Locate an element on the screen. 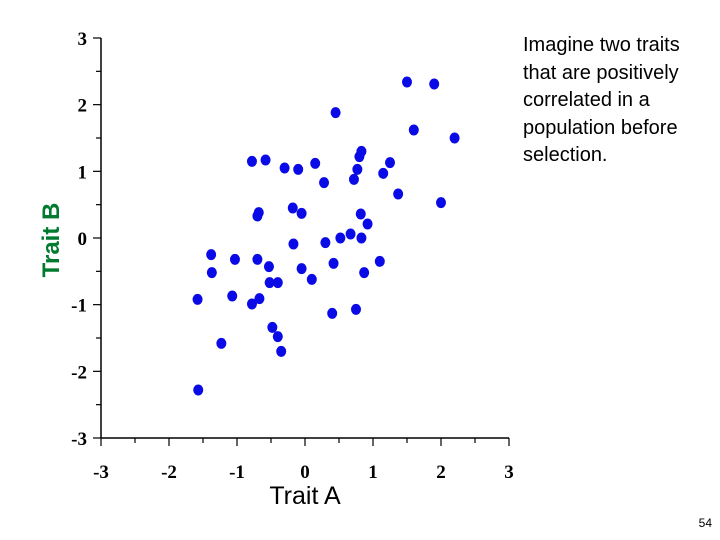  page-number: 54 is located at coordinates (705, 523).